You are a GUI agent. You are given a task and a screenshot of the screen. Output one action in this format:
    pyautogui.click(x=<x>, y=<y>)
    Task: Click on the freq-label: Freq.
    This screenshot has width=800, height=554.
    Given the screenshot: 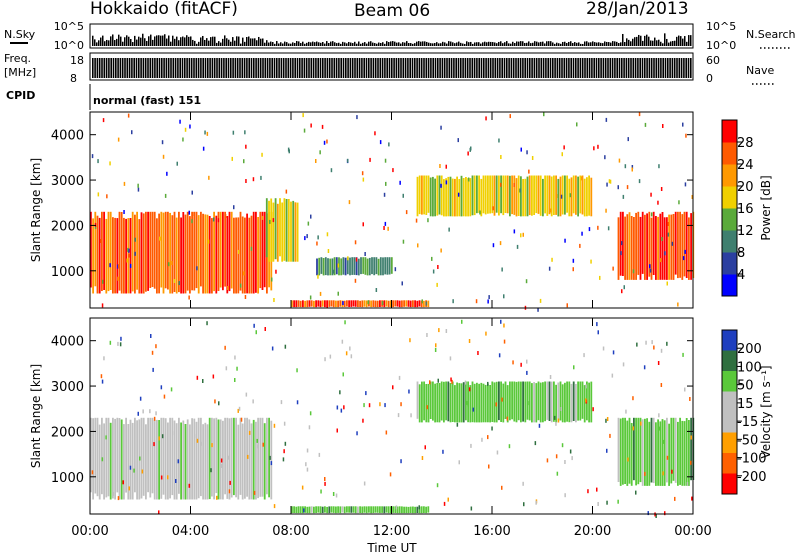 What is the action you would take?
    pyautogui.click(x=17, y=58)
    